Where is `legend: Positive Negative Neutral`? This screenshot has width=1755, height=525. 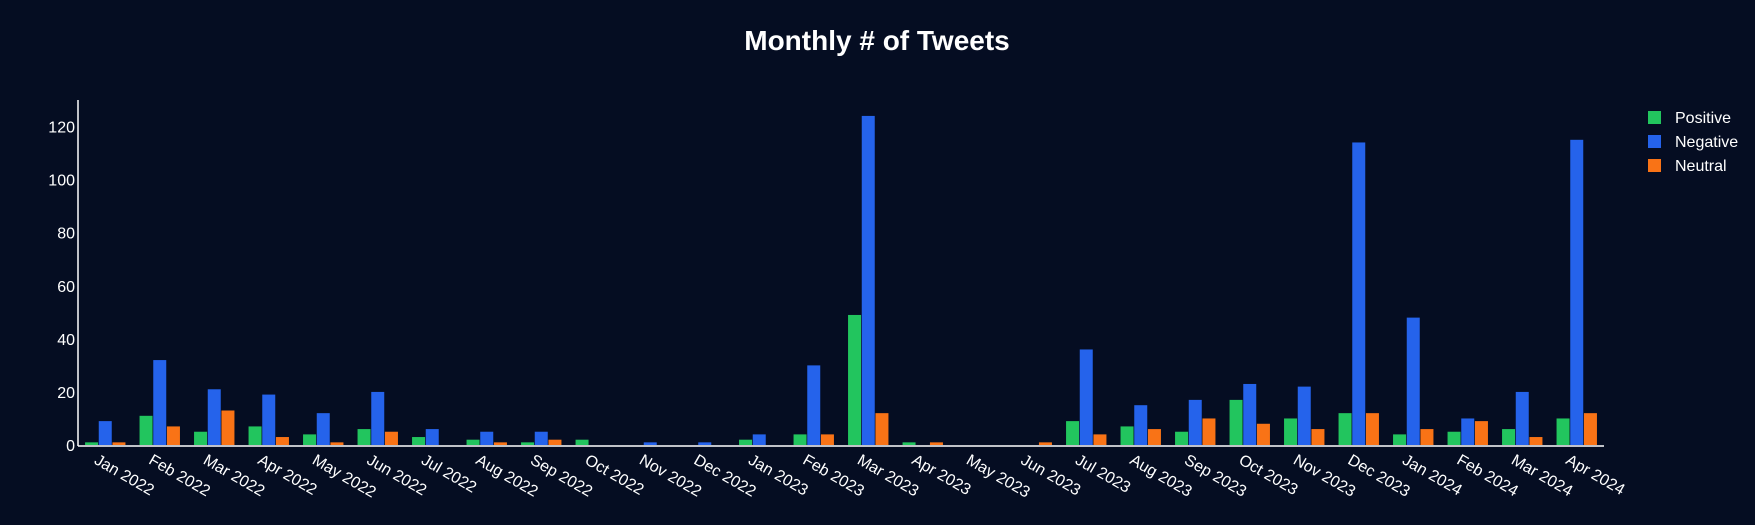 legend: Positive Negative Neutral is located at coordinates (1693, 142).